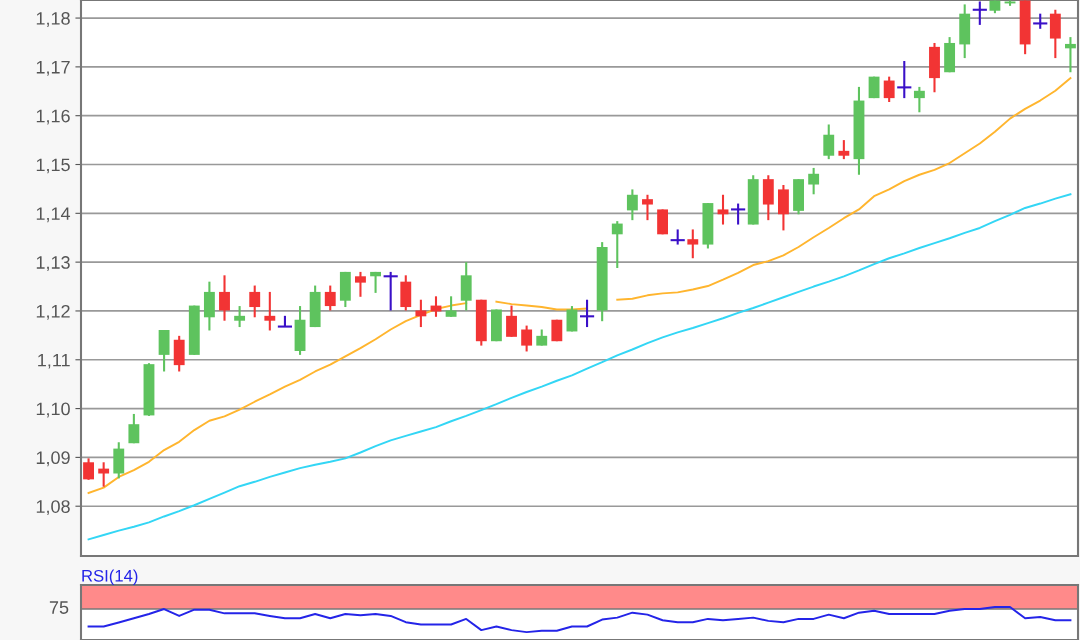 Image resolution: width=1080 pixels, height=640 pixels. Describe the element at coordinates (53, 508) in the screenshot. I see `y-tick-label: 1,08` at that location.